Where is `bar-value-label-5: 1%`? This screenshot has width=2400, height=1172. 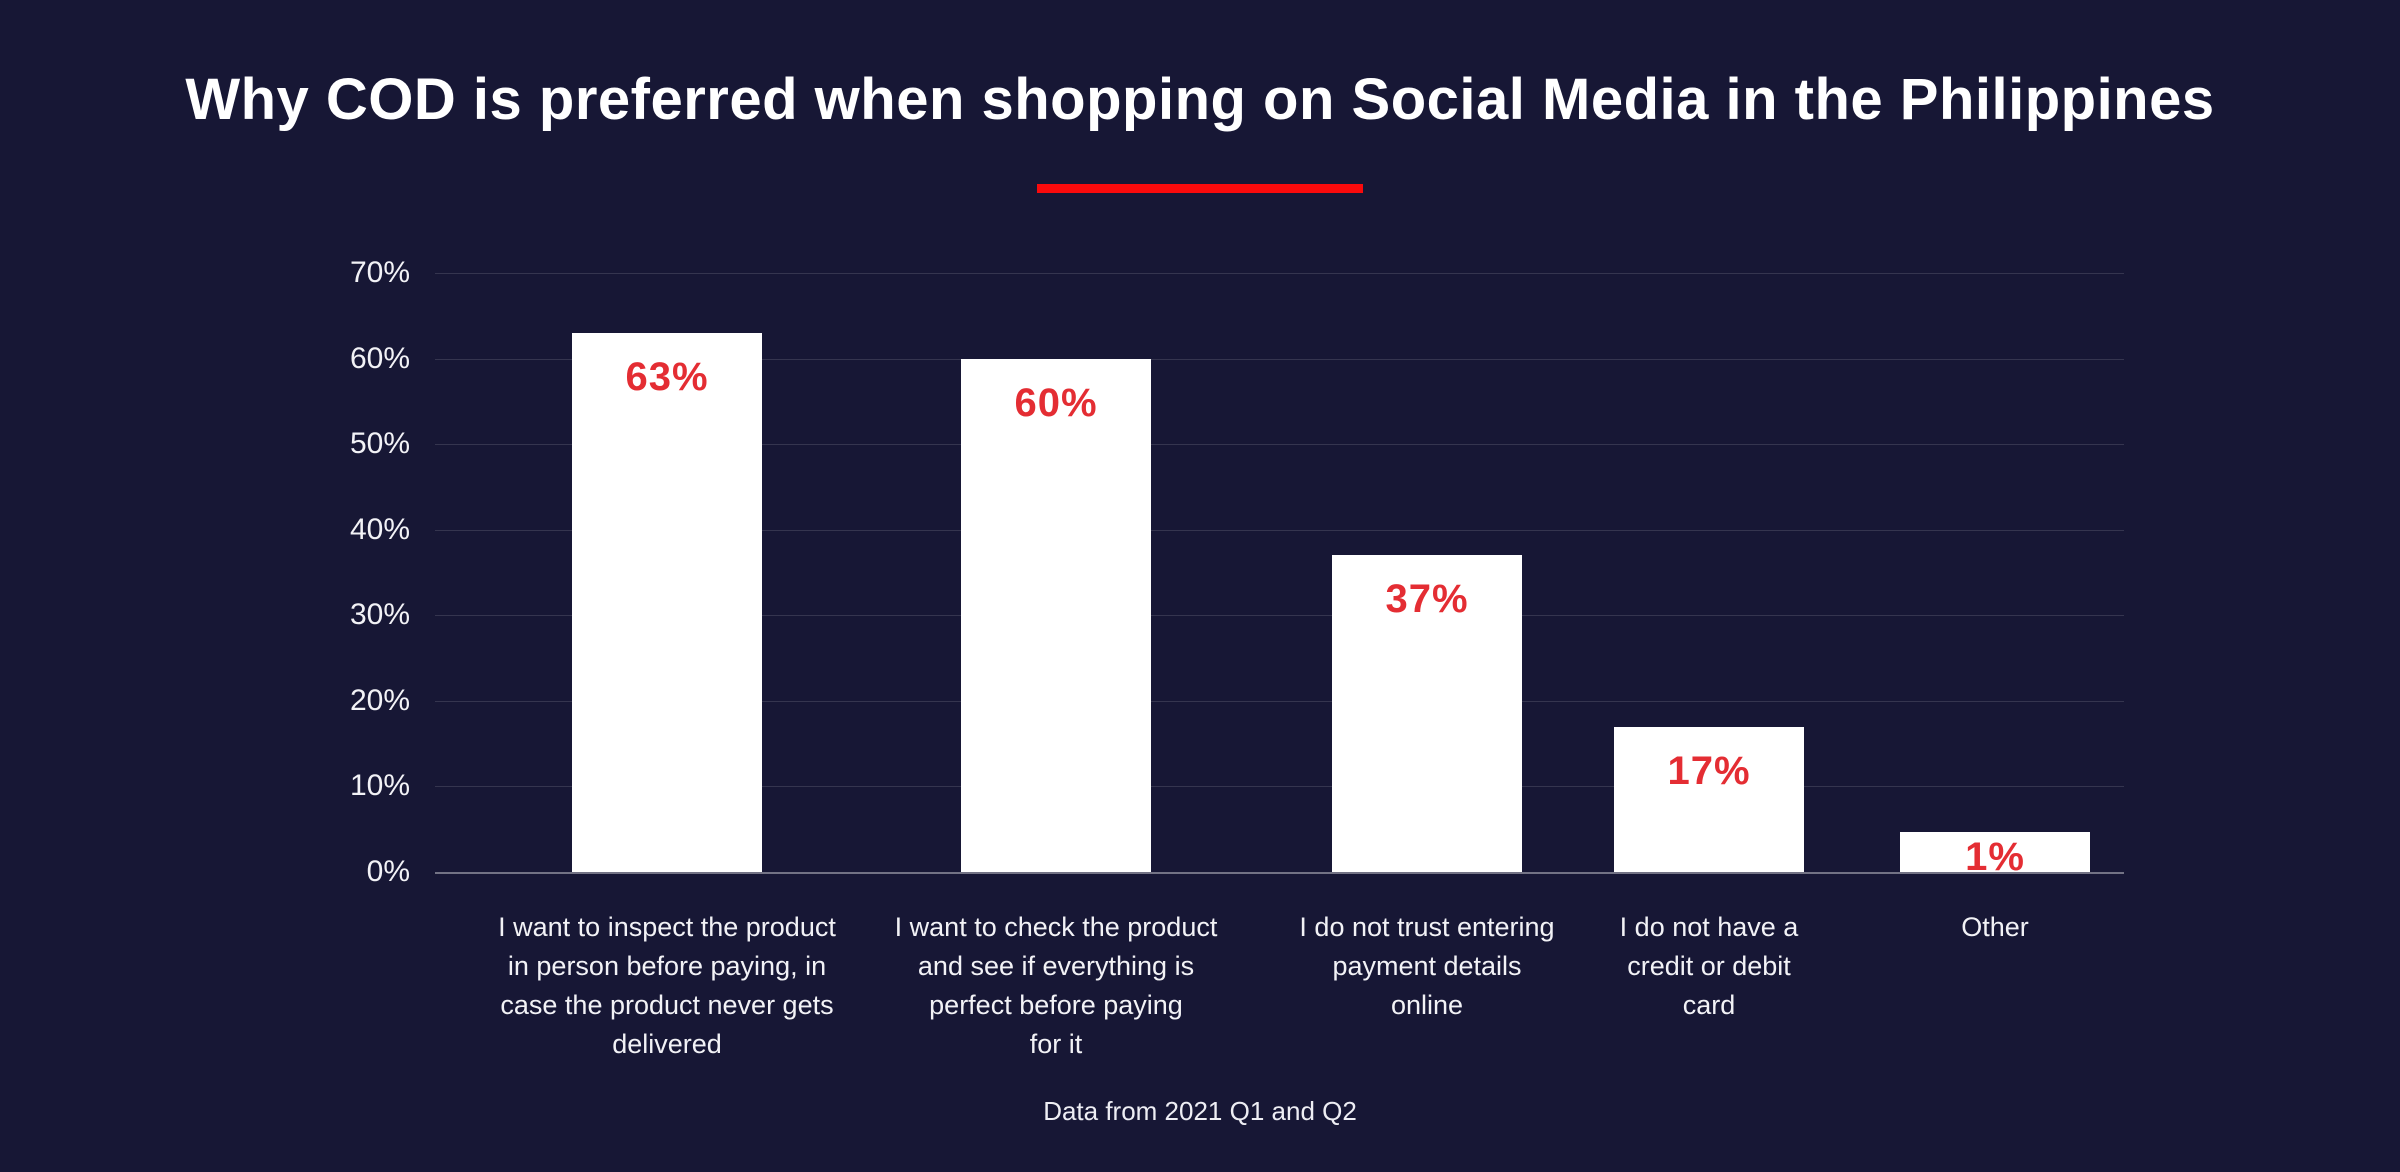
bar-value-label-5: 1% is located at coordinates (1995, 857).